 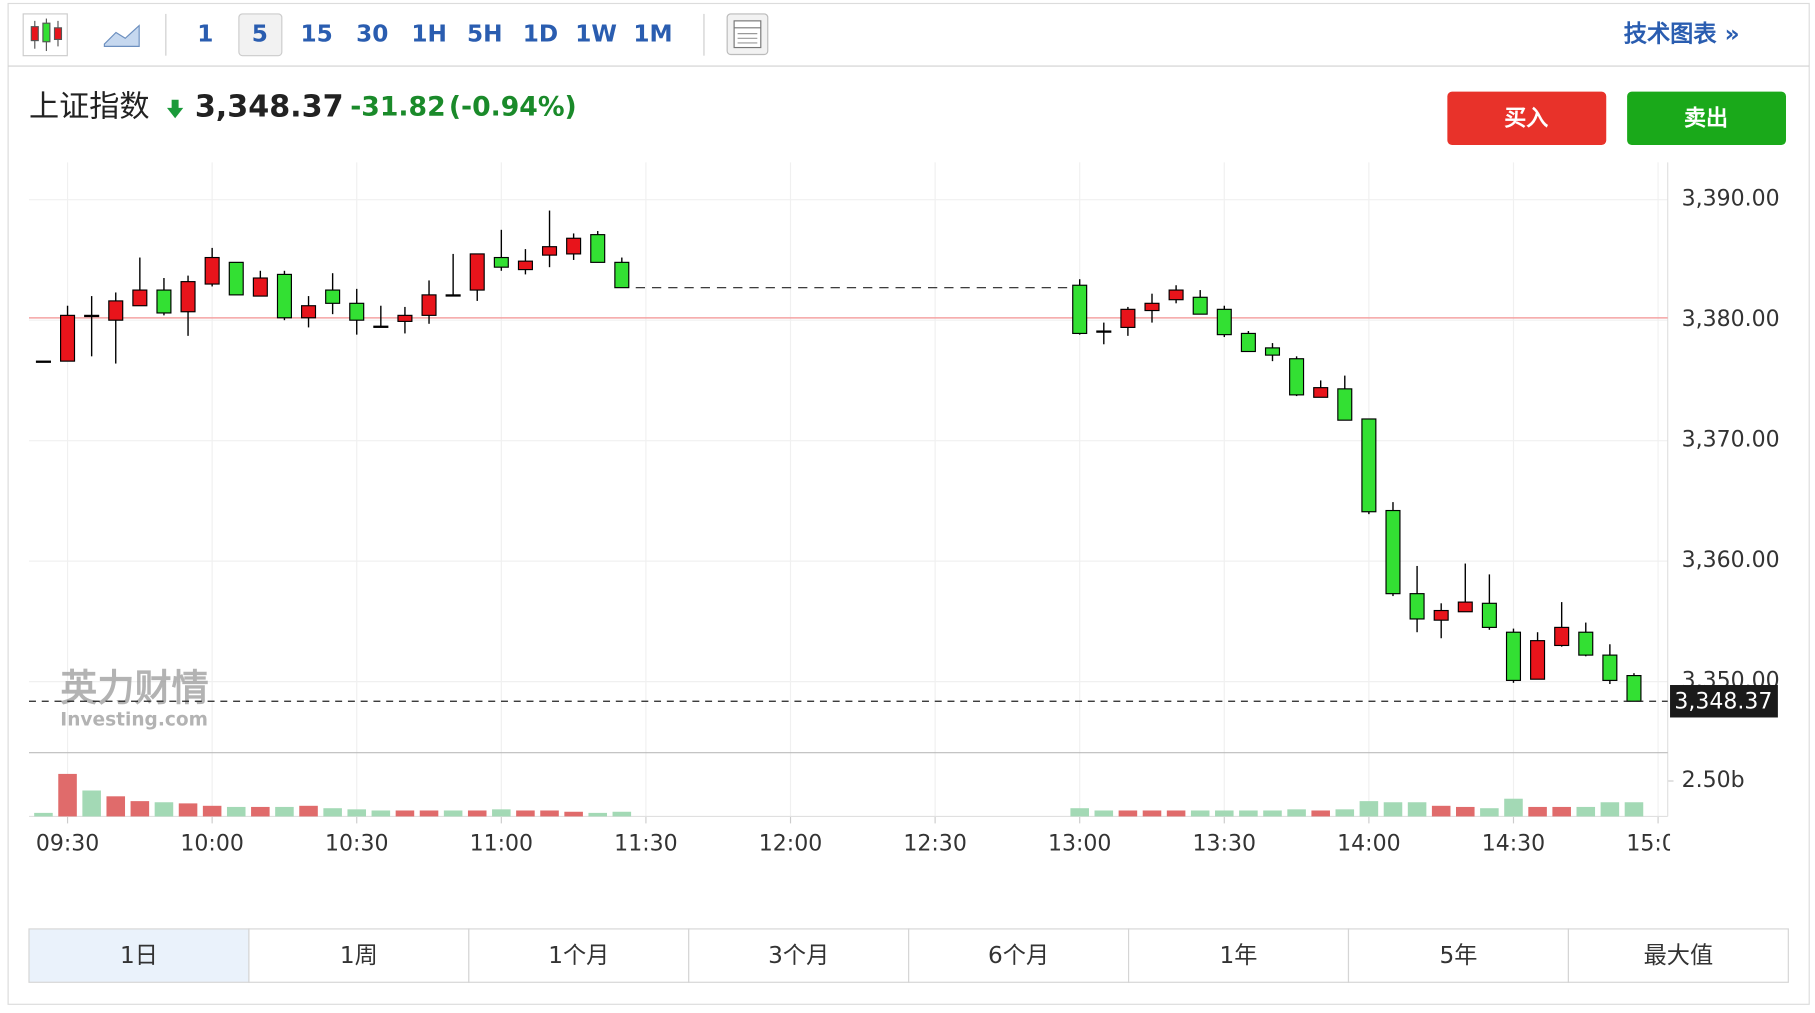 What do you see at coordinates (121, 35) in the screenshot?
I see `line-icon` at bounding box center [121, 35].